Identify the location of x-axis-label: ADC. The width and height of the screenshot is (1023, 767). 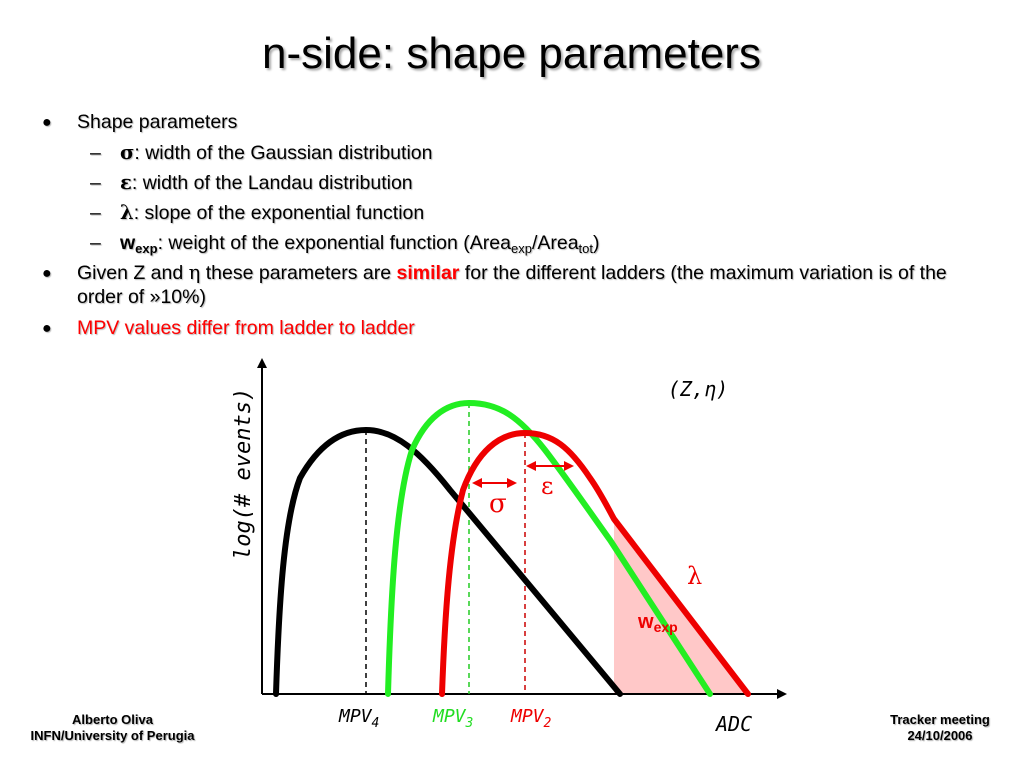
(733, 724).